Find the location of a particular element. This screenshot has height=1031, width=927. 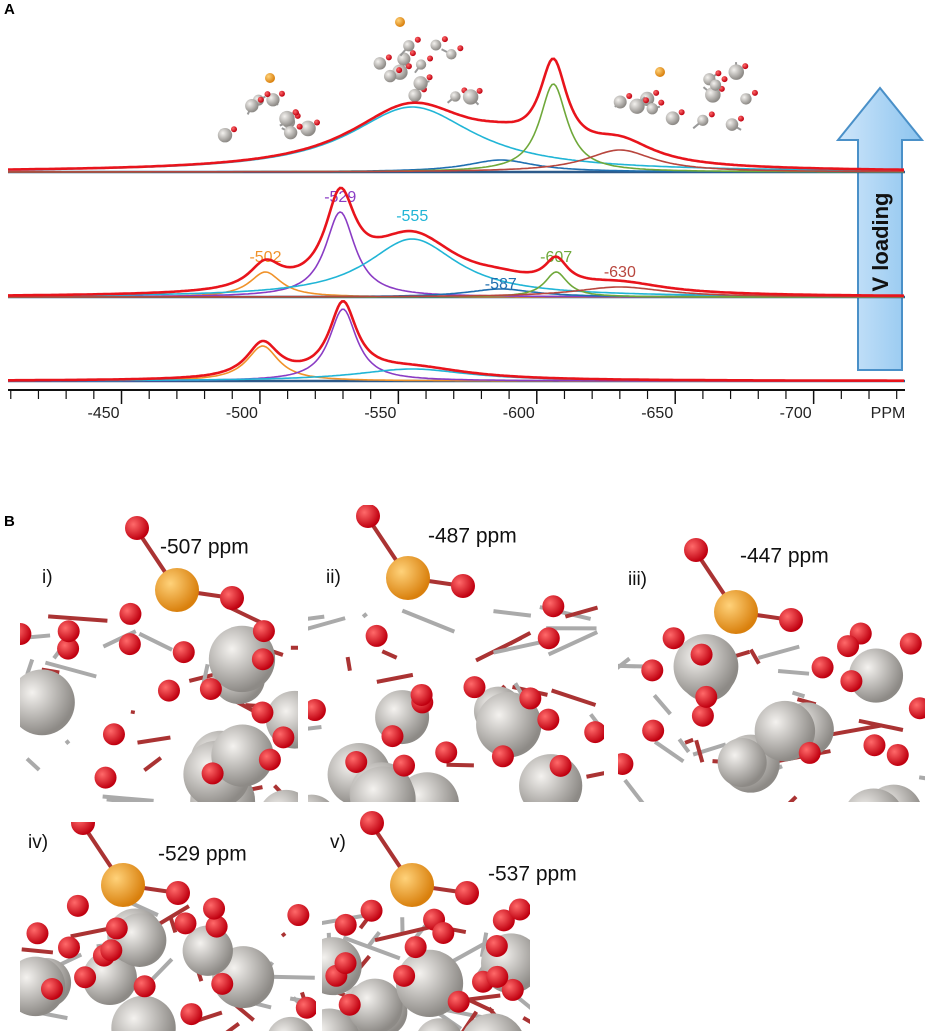

structure-numeral: v) is located at coordinates (338, 842).